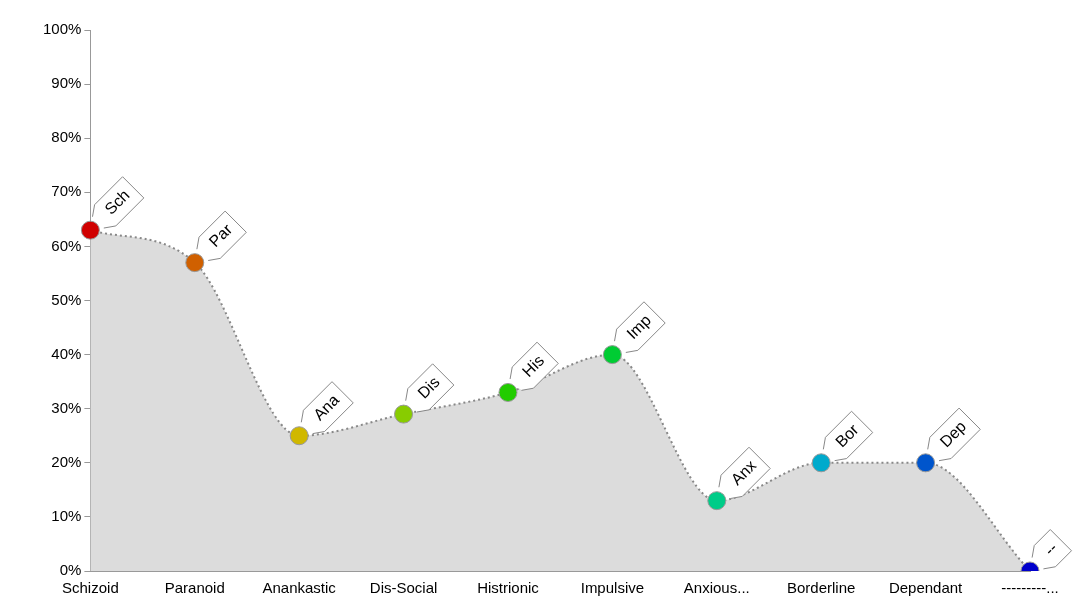 This screenshot has width=1080, height=611. Describe the element at coordinates (70, 570) in the screenshot. I see `y-tick-label: 0%` at that location.